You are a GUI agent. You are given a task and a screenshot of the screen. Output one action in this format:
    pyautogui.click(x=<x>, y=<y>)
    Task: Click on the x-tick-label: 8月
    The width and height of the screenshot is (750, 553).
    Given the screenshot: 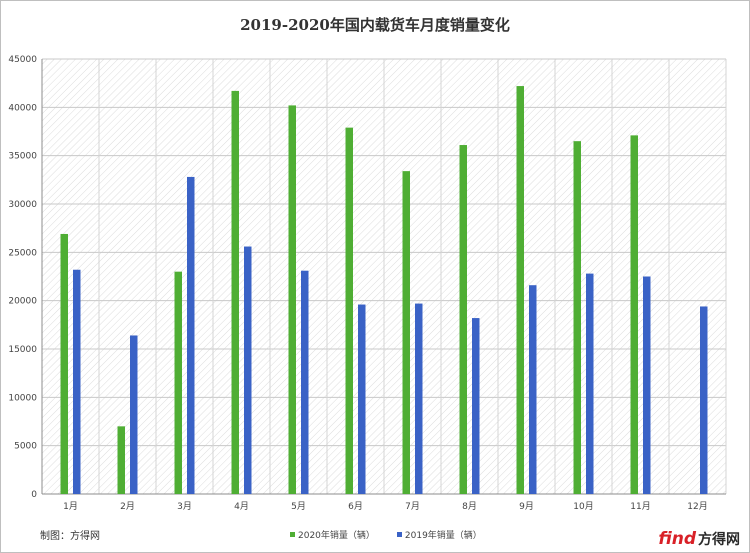 What is the action you would take?
    pyautogui.click(x=469, y=506)
    